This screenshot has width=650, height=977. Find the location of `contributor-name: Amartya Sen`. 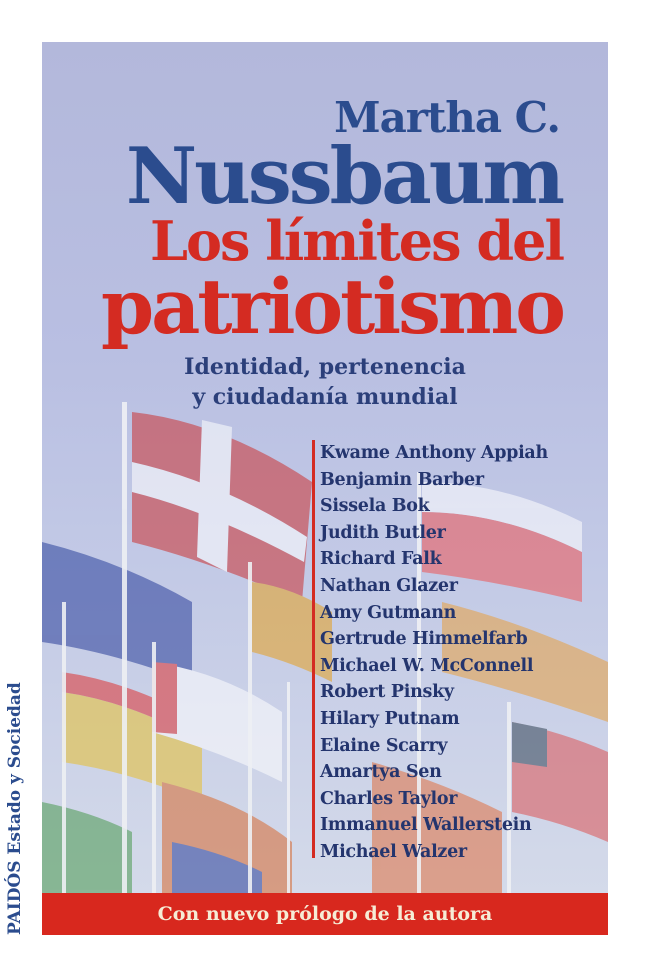

contributor-name: Amartya Sen is located at coordinates (381, 772).